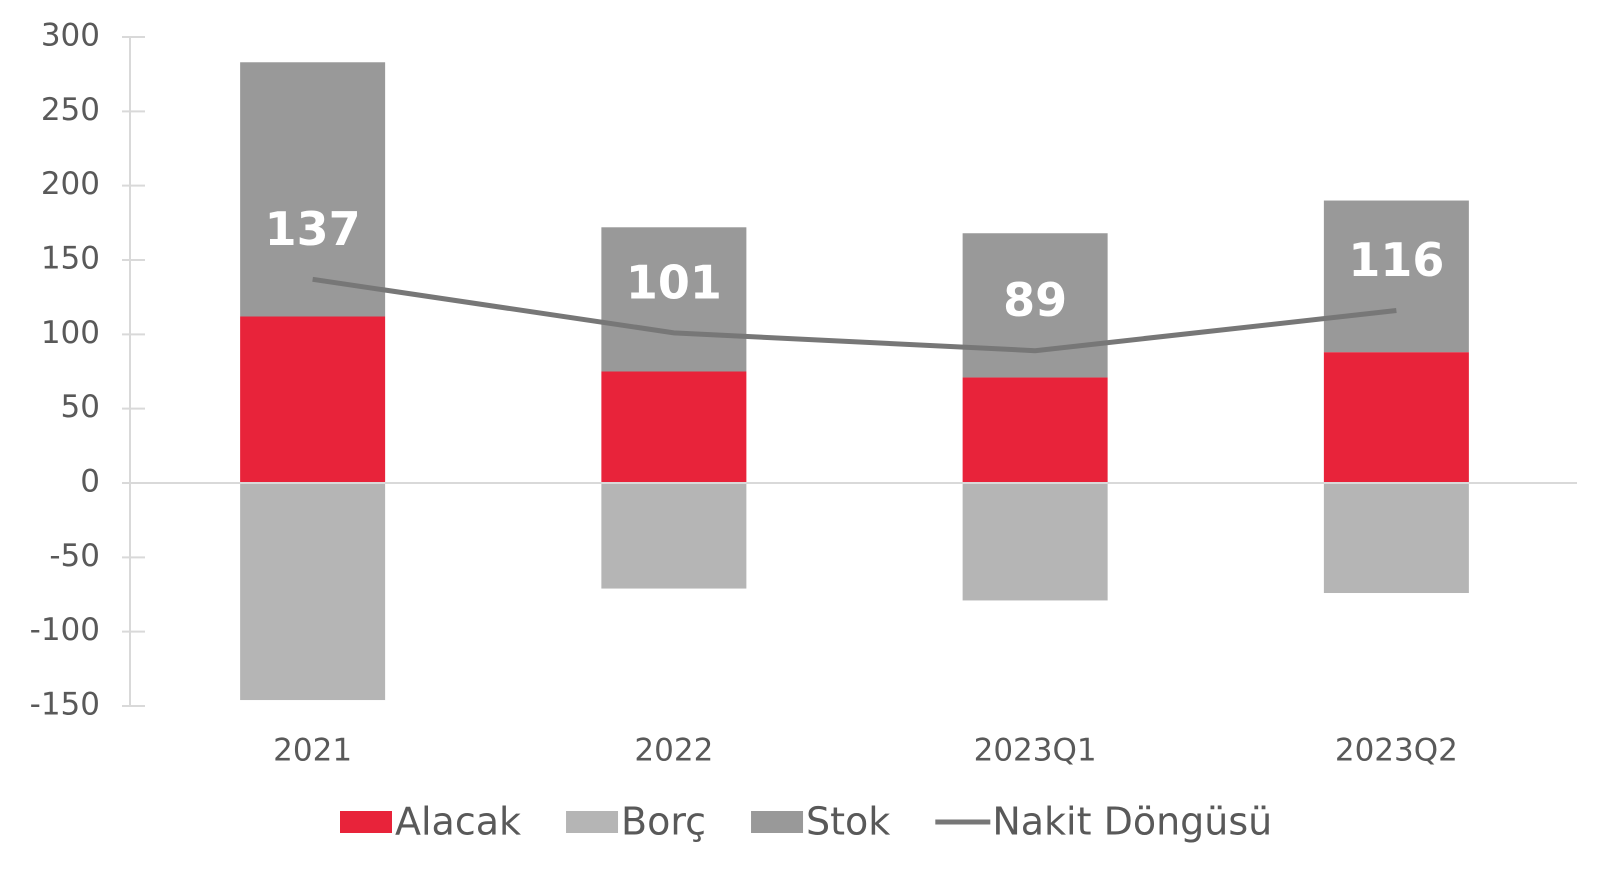 This screenshot has height=877, width=1622. I want to click on y-tick-label: 250, so click(70, 110).